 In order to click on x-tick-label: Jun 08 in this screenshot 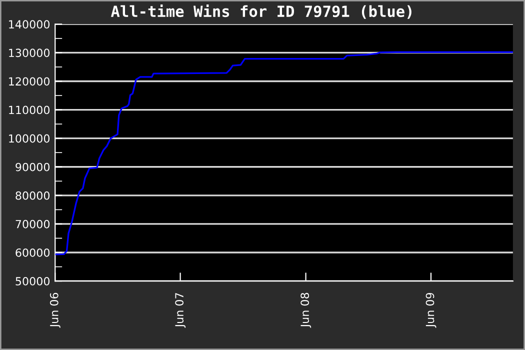, I will do `click(306, 310)`.